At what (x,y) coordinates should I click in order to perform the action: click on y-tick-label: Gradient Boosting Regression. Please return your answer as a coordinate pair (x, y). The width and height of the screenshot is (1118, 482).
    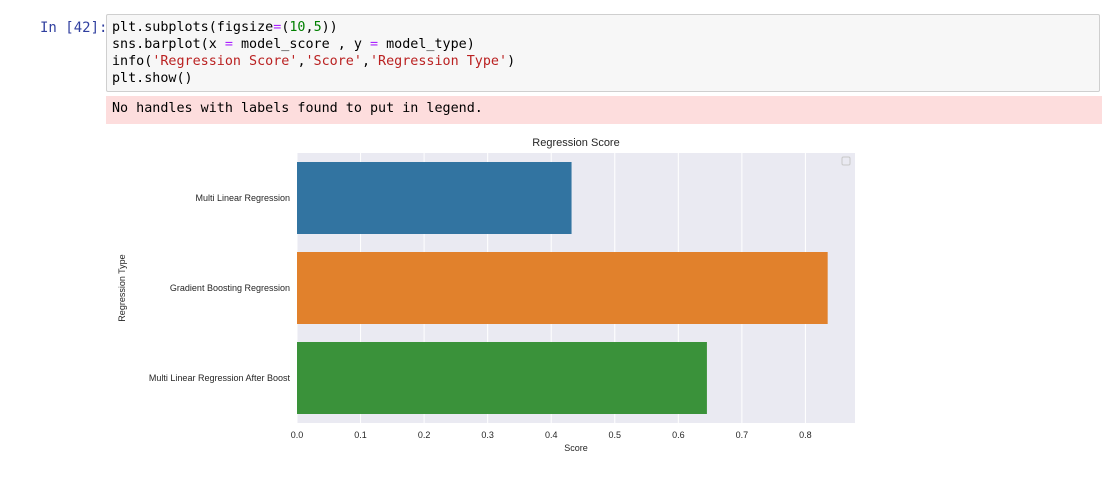
    Looking at the image, I should click on (230, 288).